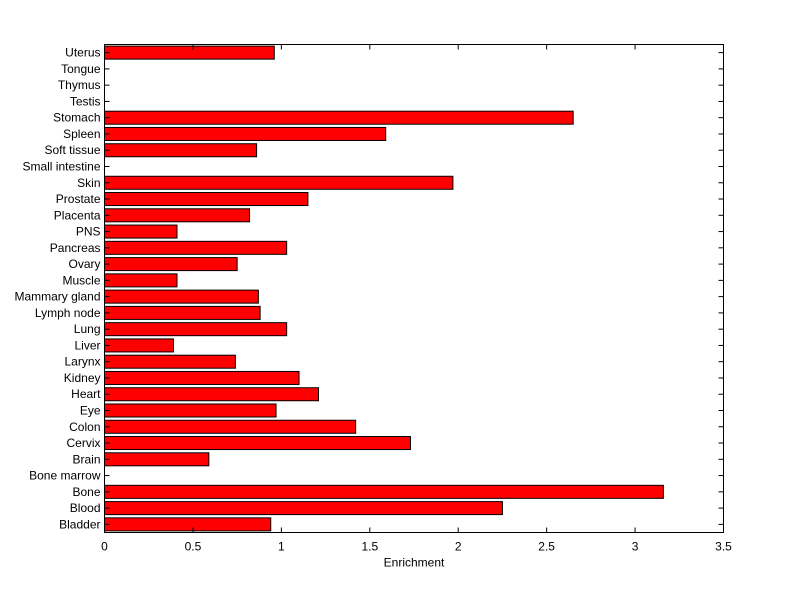 The width and height of the screenshot is (800, 599). Describe the element at coordinates (86, 492) in the screenshot. I see `y-tick-label-bone: Bone` at that location.